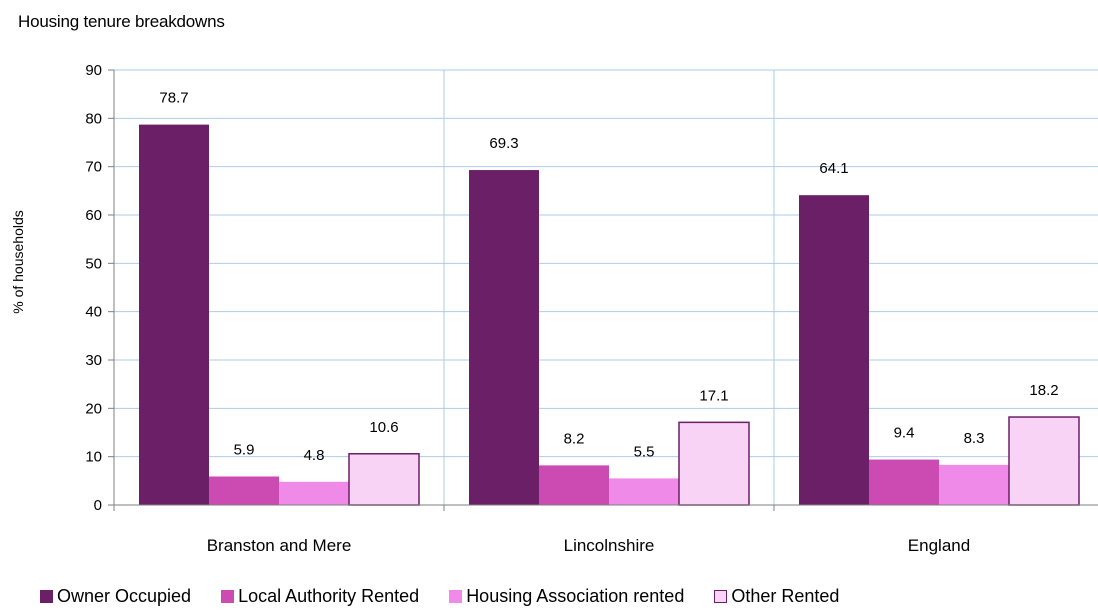  I want to click on legend-label: Owner Occupied, so click(124, 596).